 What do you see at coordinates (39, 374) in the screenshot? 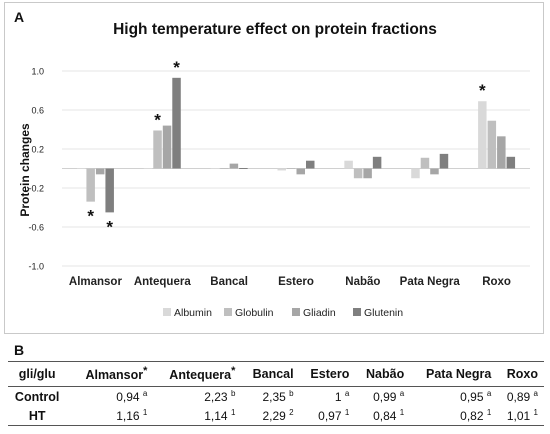
I see `table-corner: gli/glu` at bounding box center [39, 374].